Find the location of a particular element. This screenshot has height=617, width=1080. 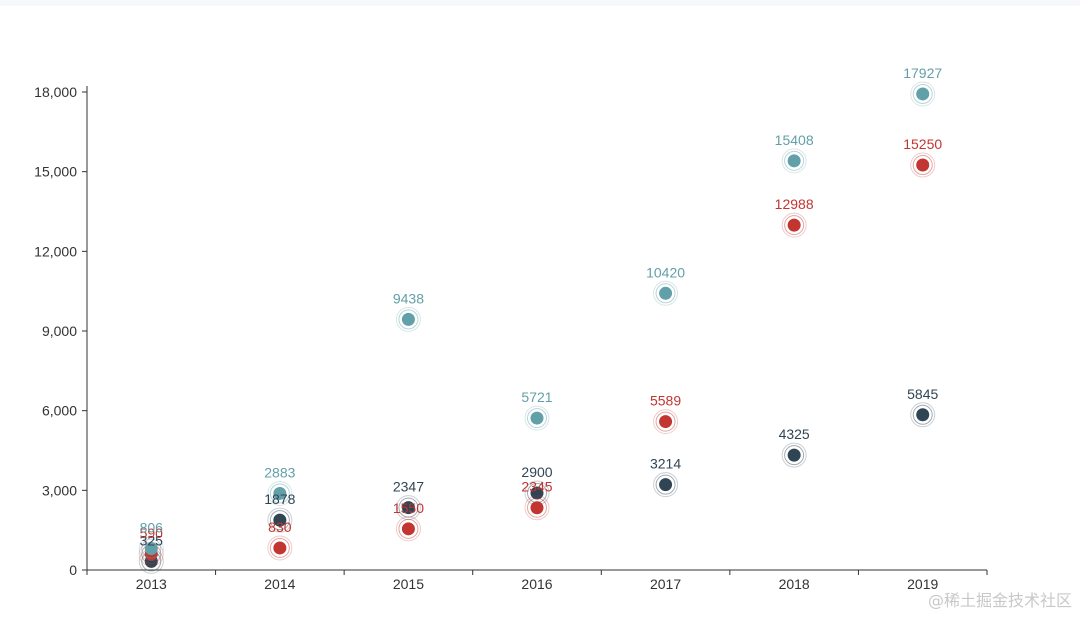

data-label: 2900 is located at coordinates (536, 472).